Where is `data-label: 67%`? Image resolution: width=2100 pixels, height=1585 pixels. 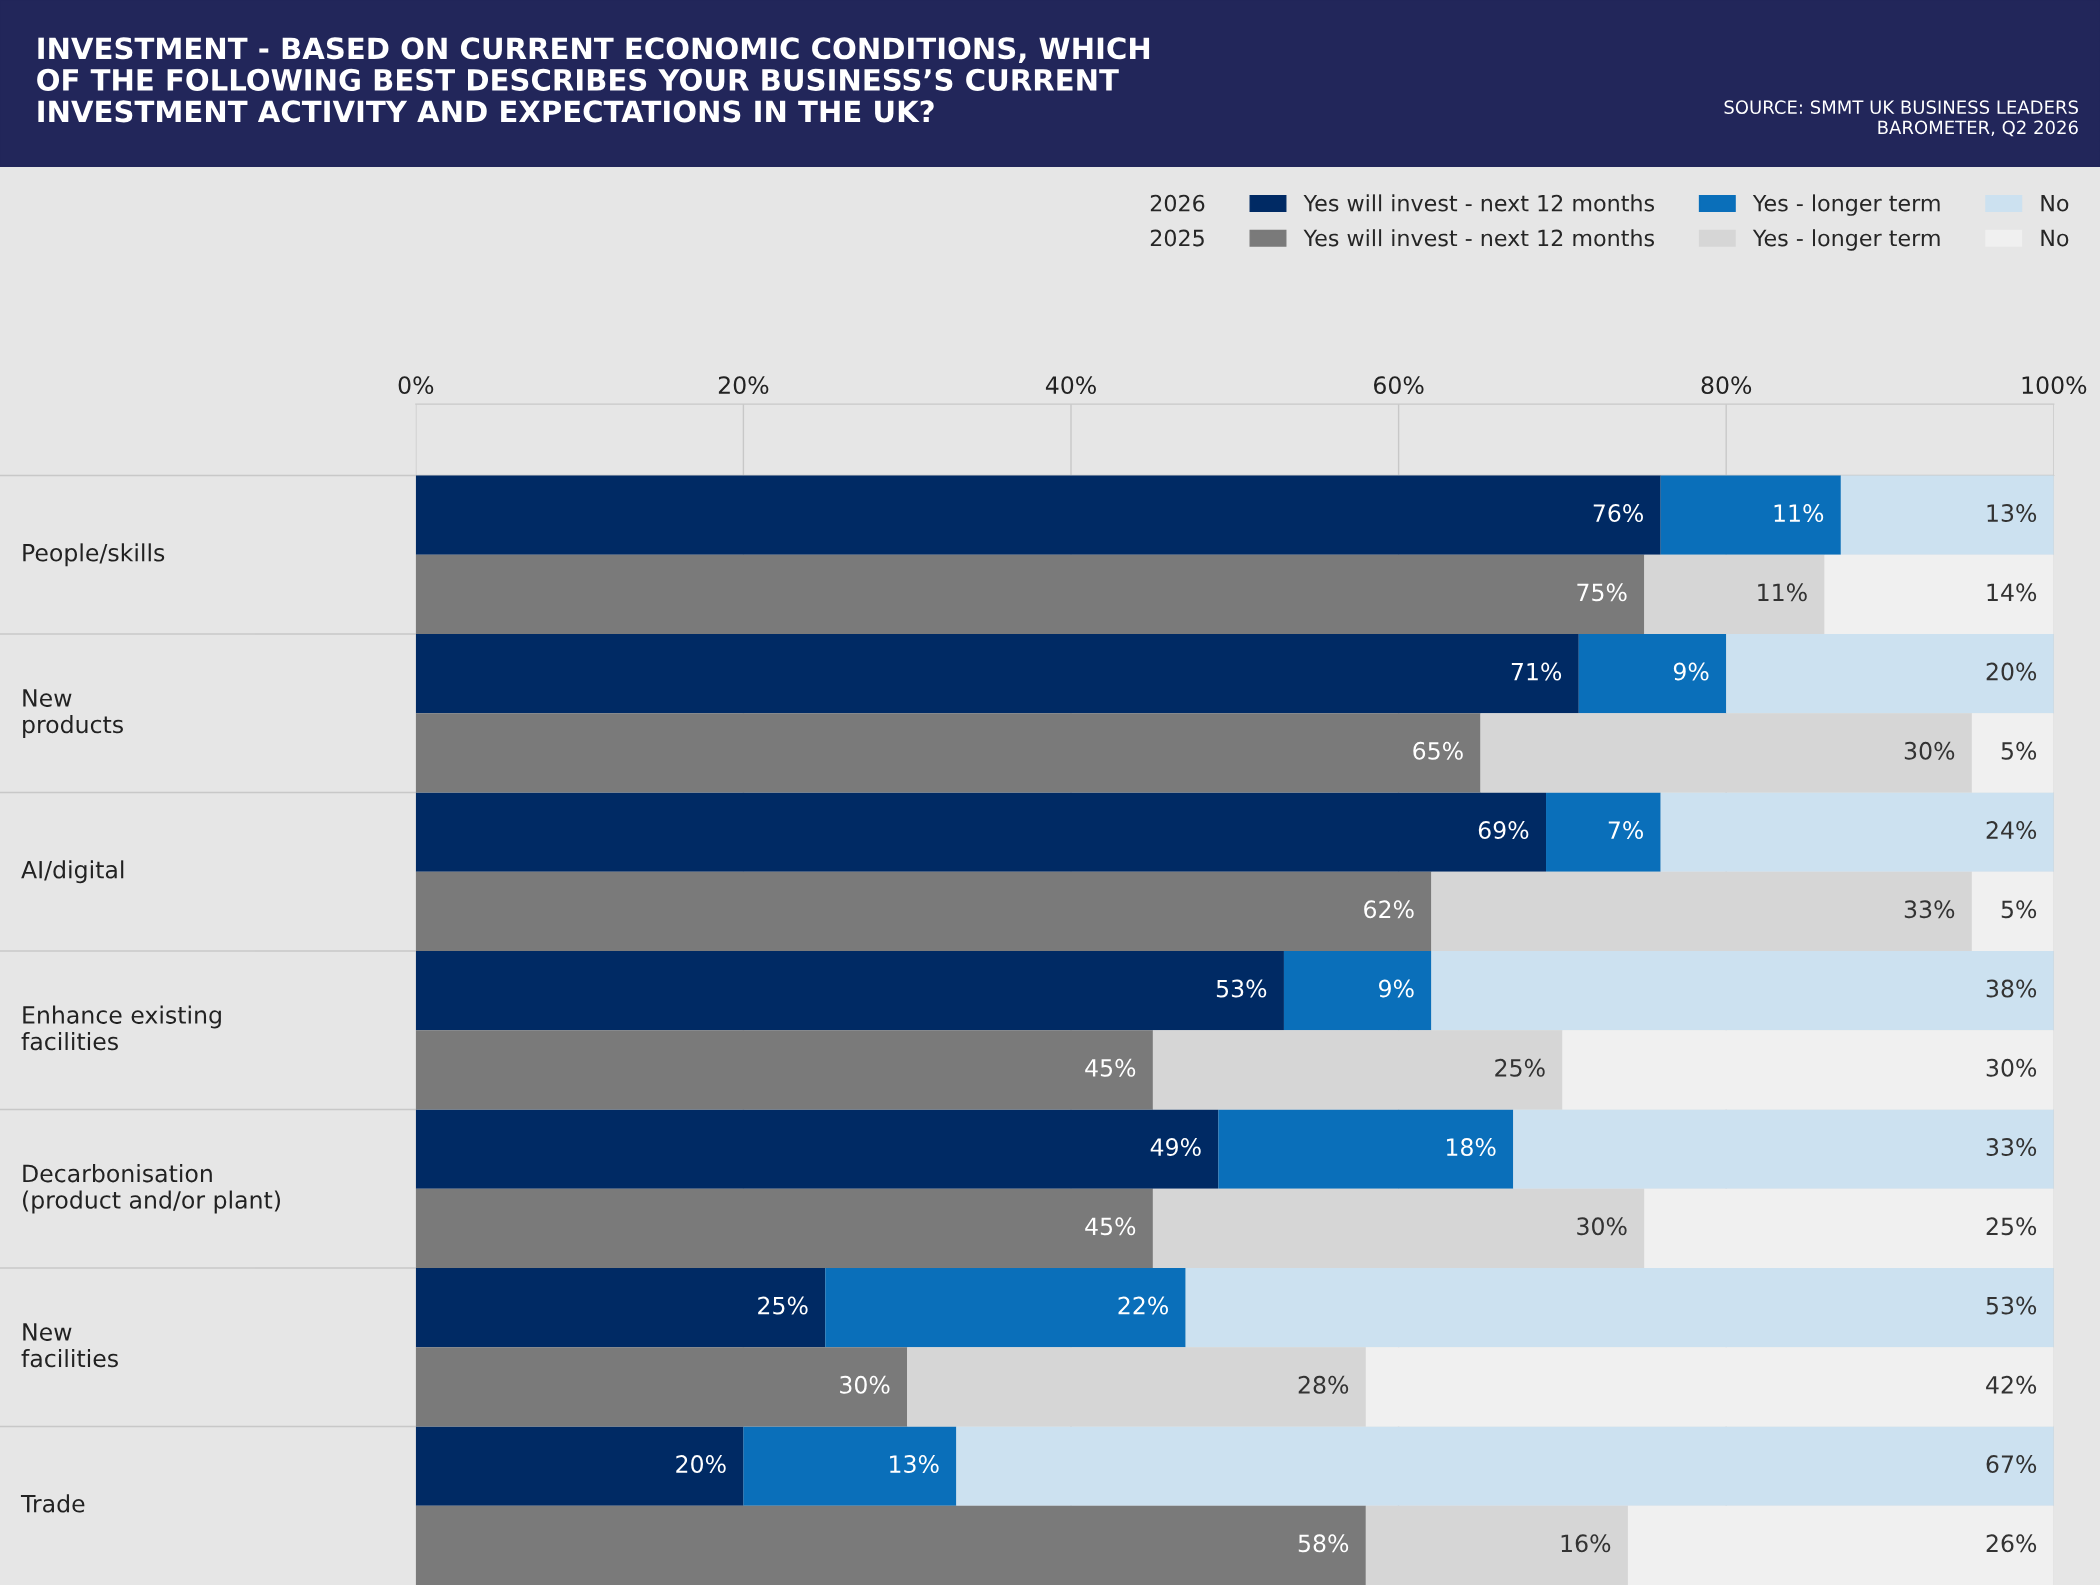 data-label: 67% is located at coordinates (2011, 1464).